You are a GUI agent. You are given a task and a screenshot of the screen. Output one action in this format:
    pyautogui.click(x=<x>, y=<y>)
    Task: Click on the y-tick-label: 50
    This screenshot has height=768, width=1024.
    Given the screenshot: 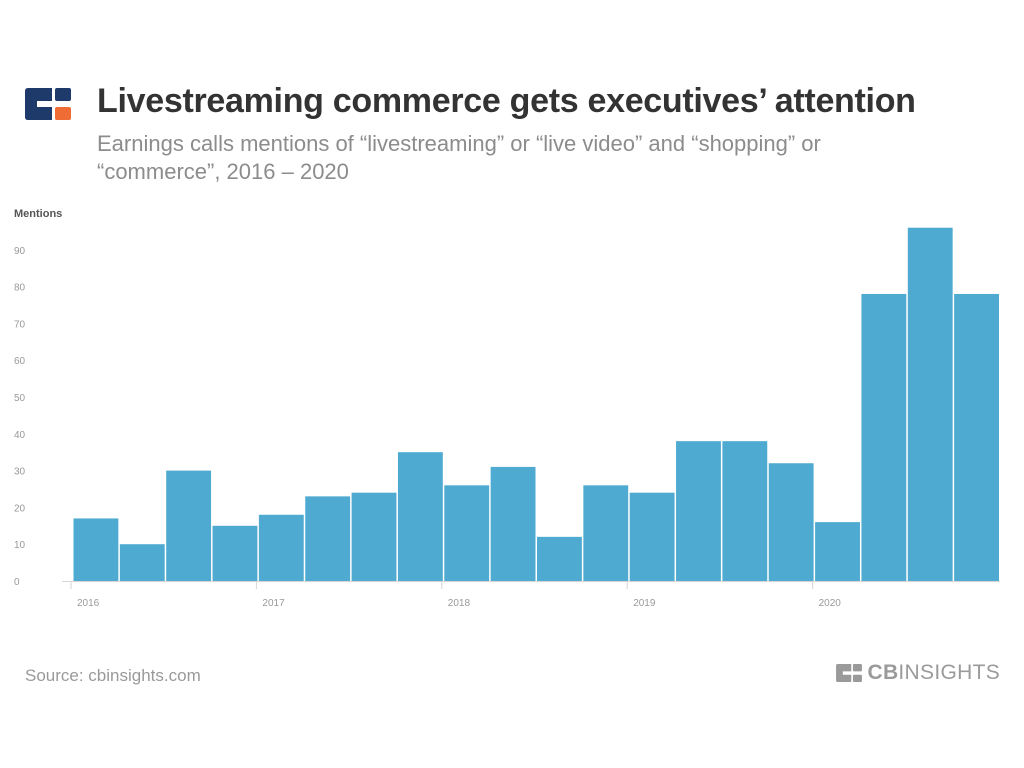 What is the action you would take?
    pyautogui.click(x=20, y=398)
    